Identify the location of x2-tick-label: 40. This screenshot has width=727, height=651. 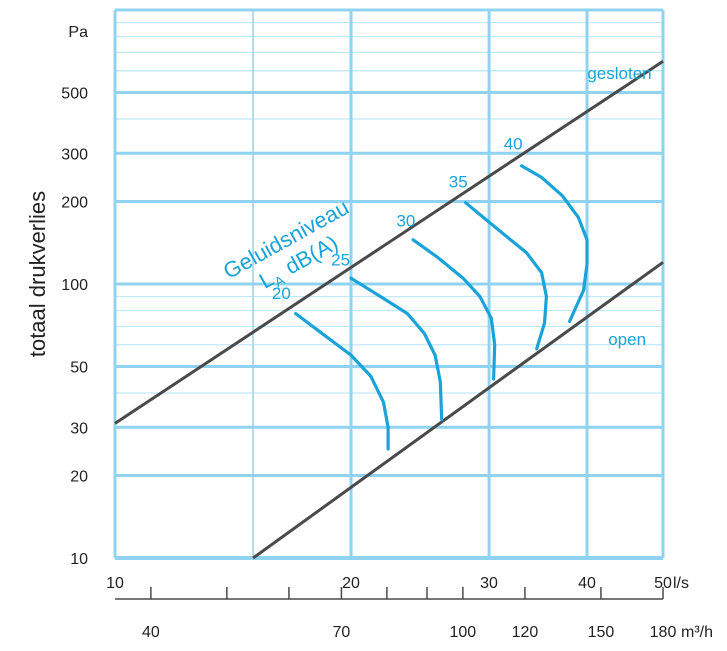
(151, 632).